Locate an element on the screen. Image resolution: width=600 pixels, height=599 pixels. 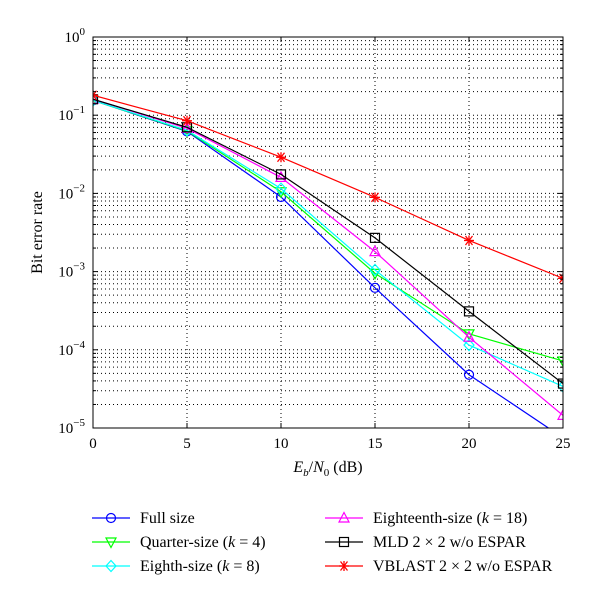
x-axis-label: Eb/N0 (dB) is located at coordinates (327, 469).